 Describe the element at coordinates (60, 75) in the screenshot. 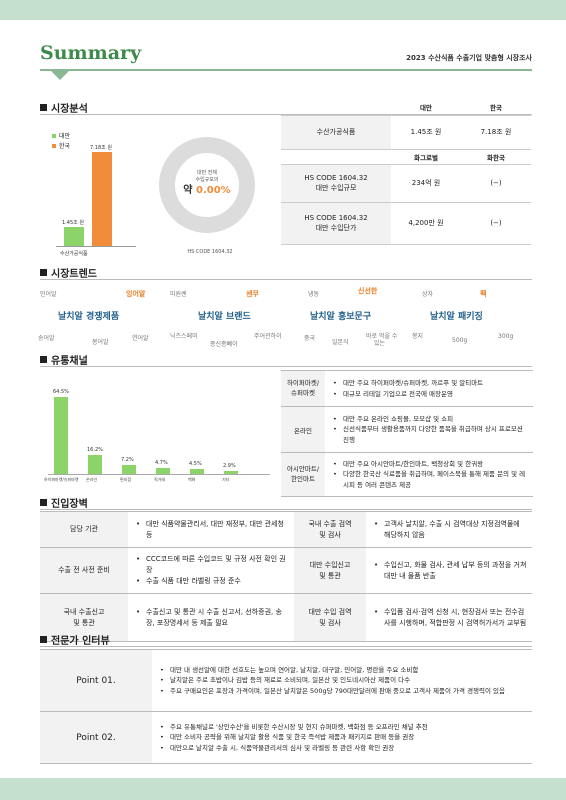

I see `title-pointer` at that location.